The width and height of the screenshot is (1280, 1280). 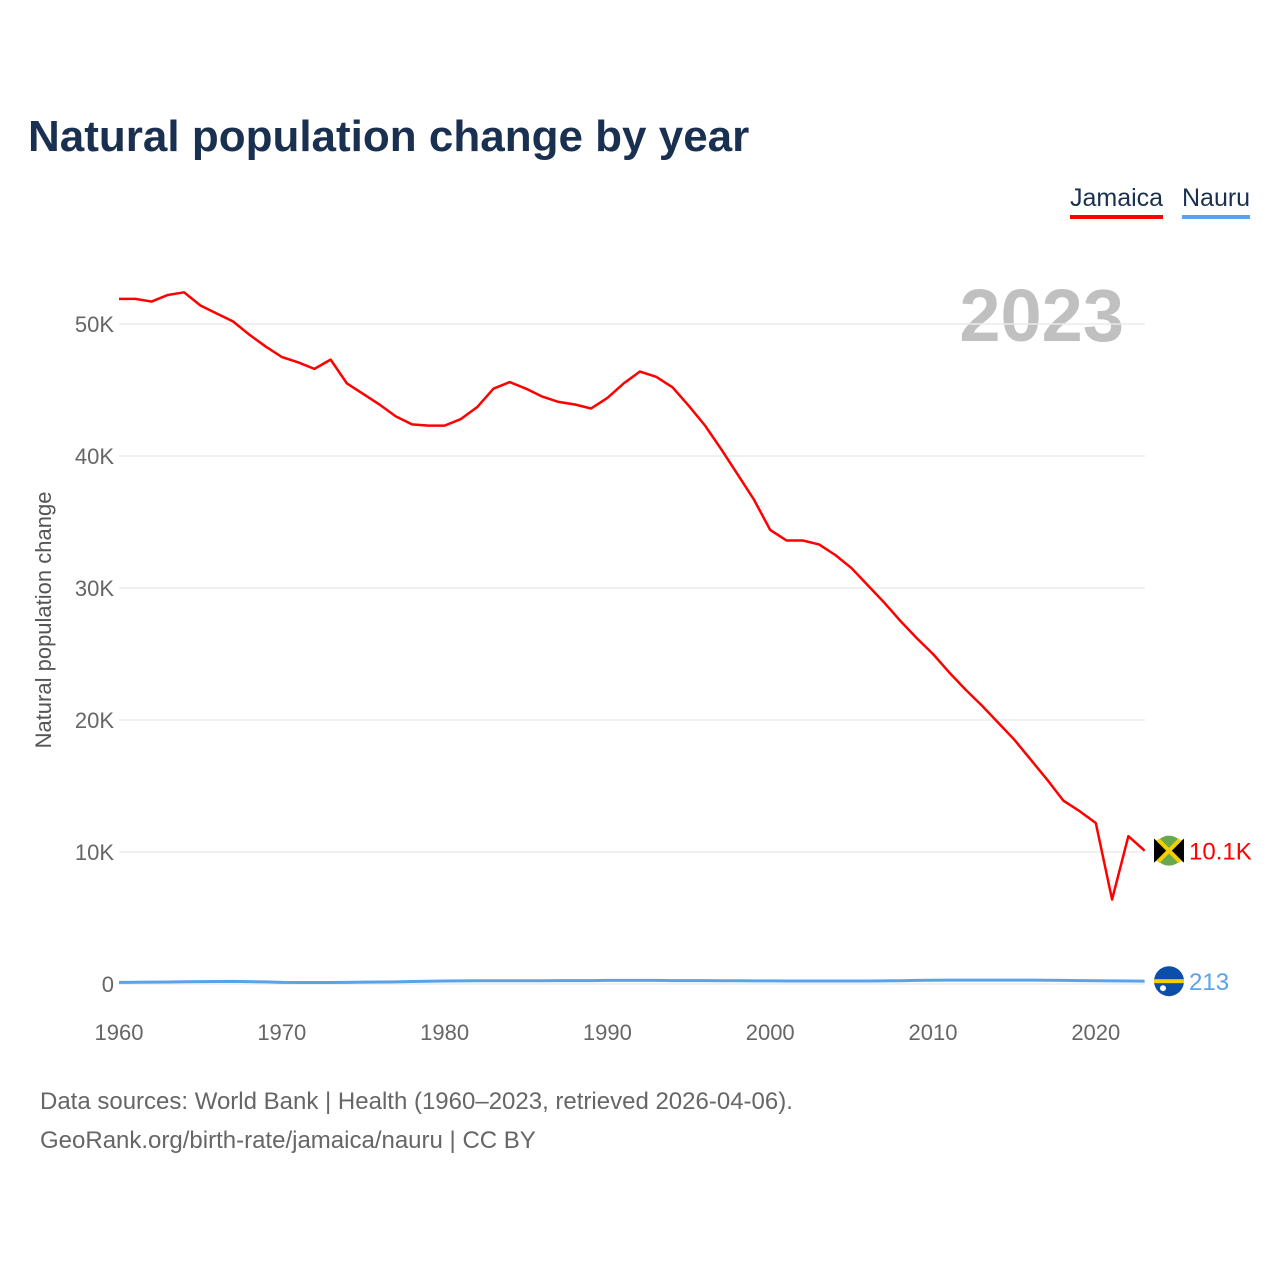 I want to click on x-tick-label: 1960, so click(x=119, y=1032).